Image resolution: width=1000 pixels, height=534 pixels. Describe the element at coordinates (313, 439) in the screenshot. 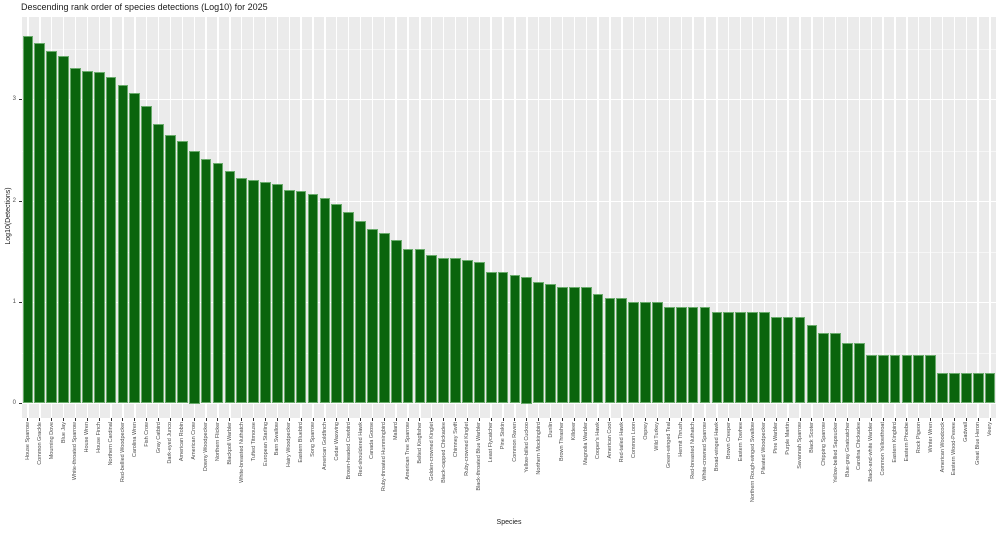

I see `x-tick-label: Song Sparrow` at that location.